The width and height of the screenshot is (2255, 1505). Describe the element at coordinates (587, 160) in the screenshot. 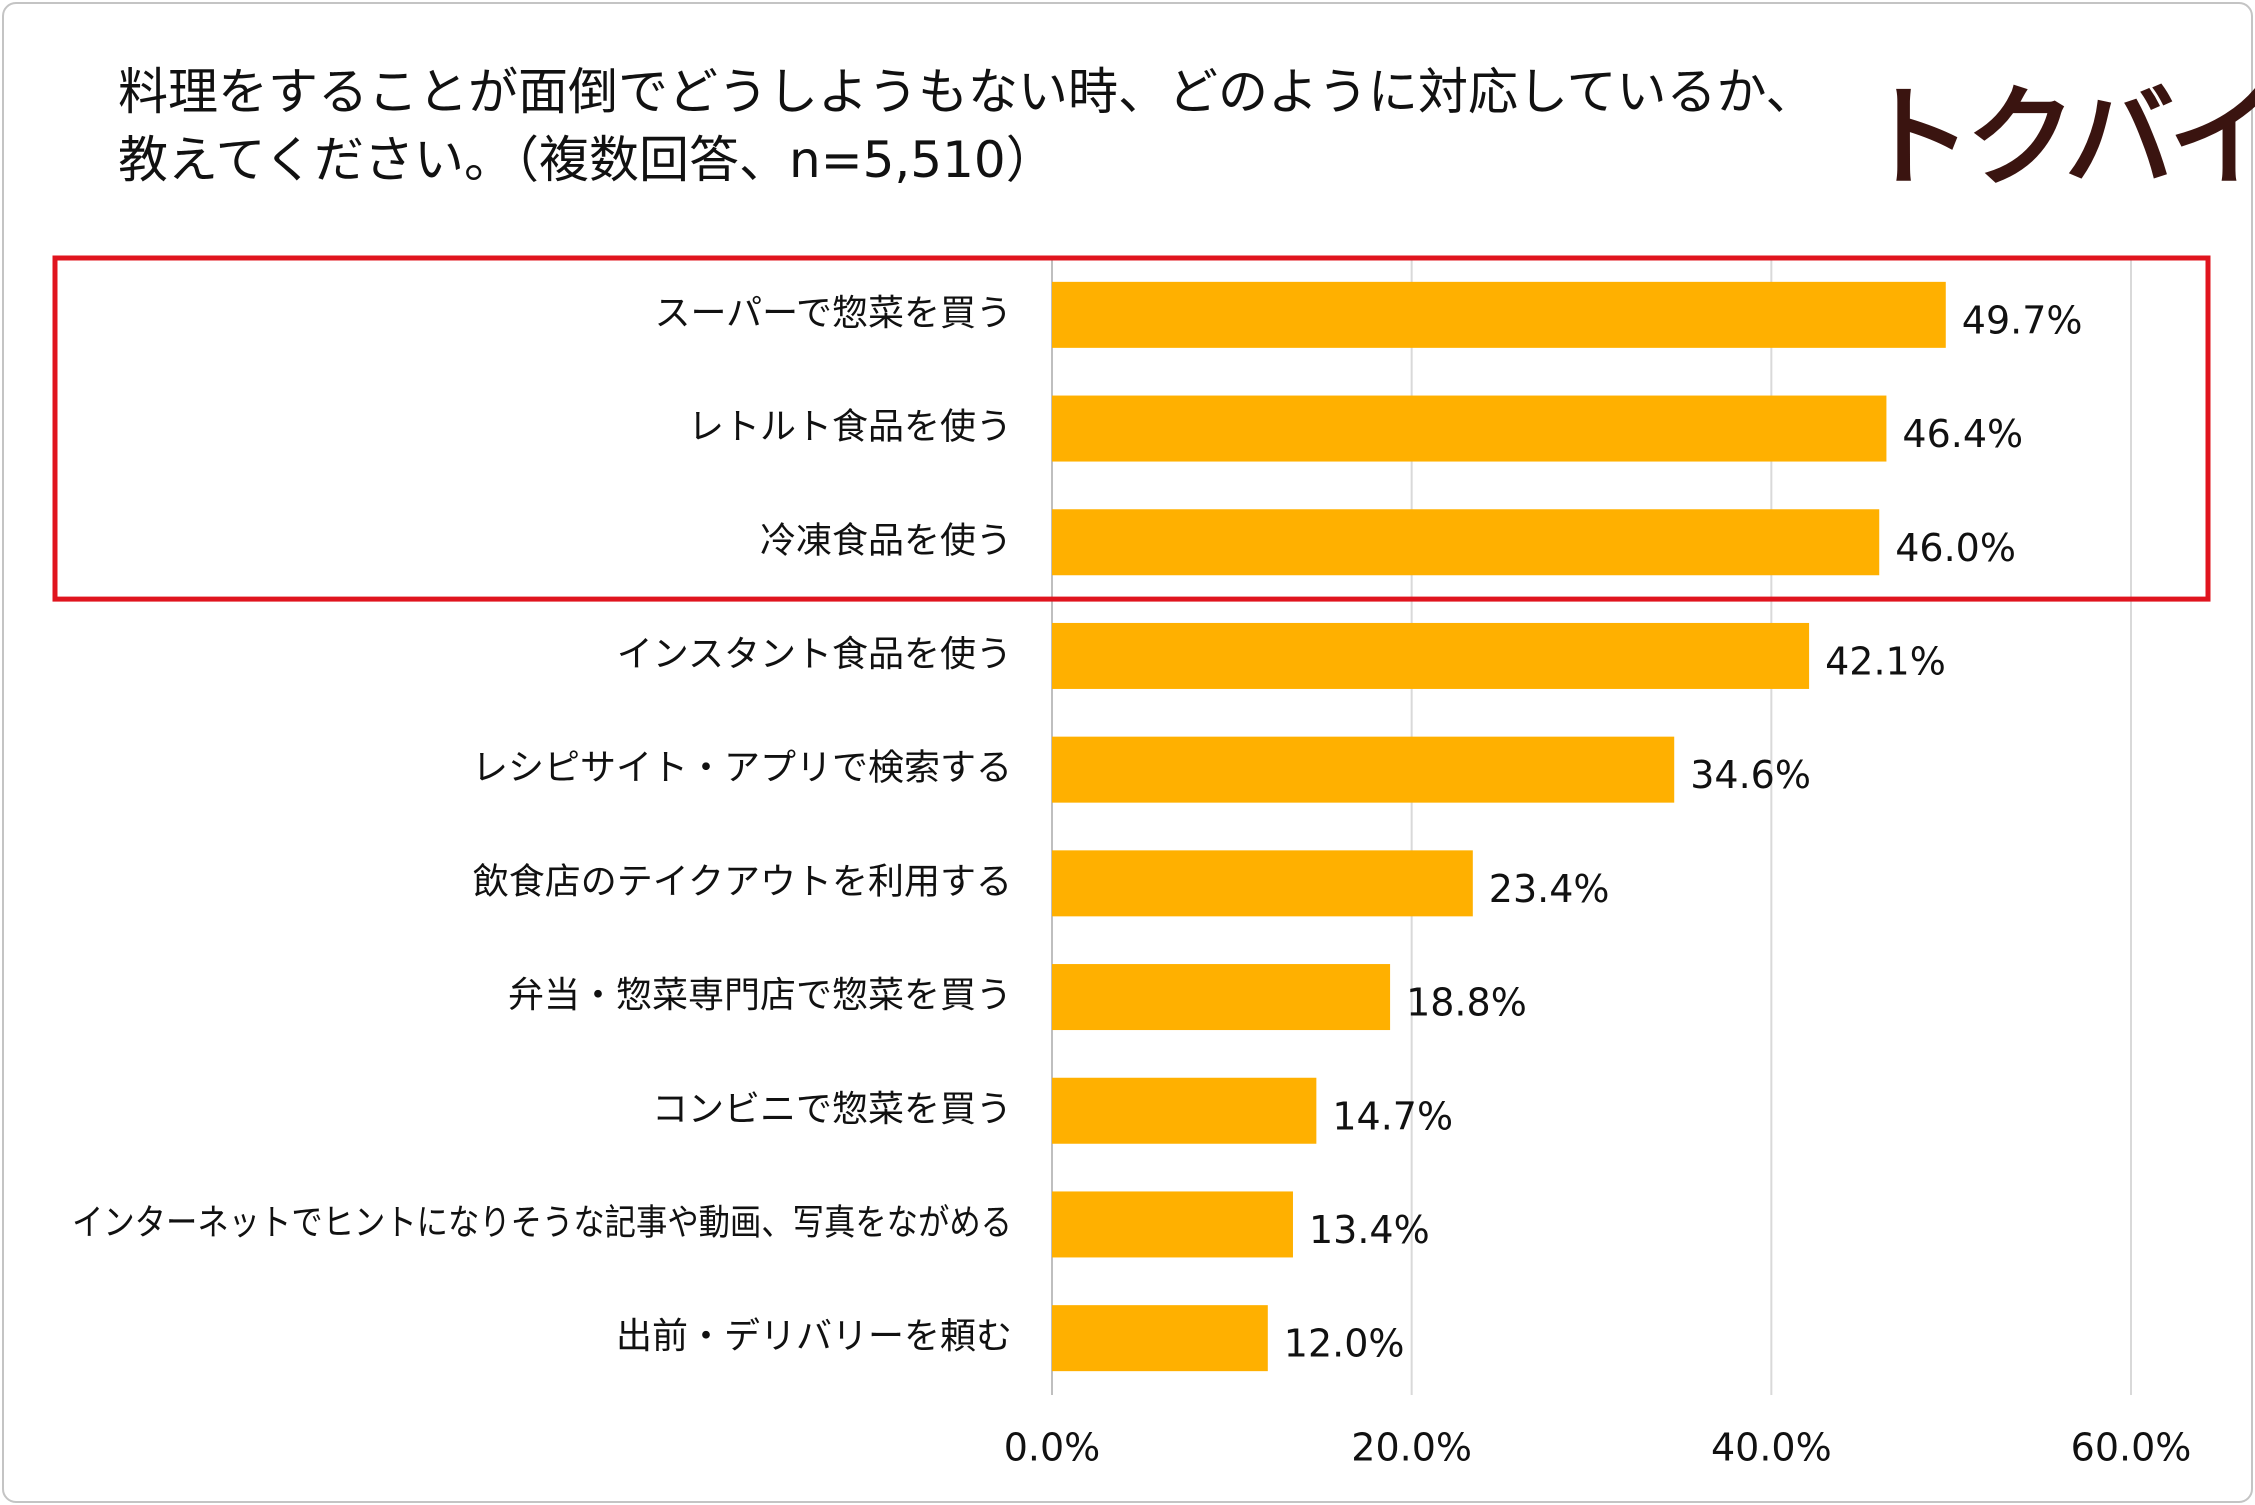

I see `chart-title-line2: 教えてください。（複数回答、n=5,510）` at that location.